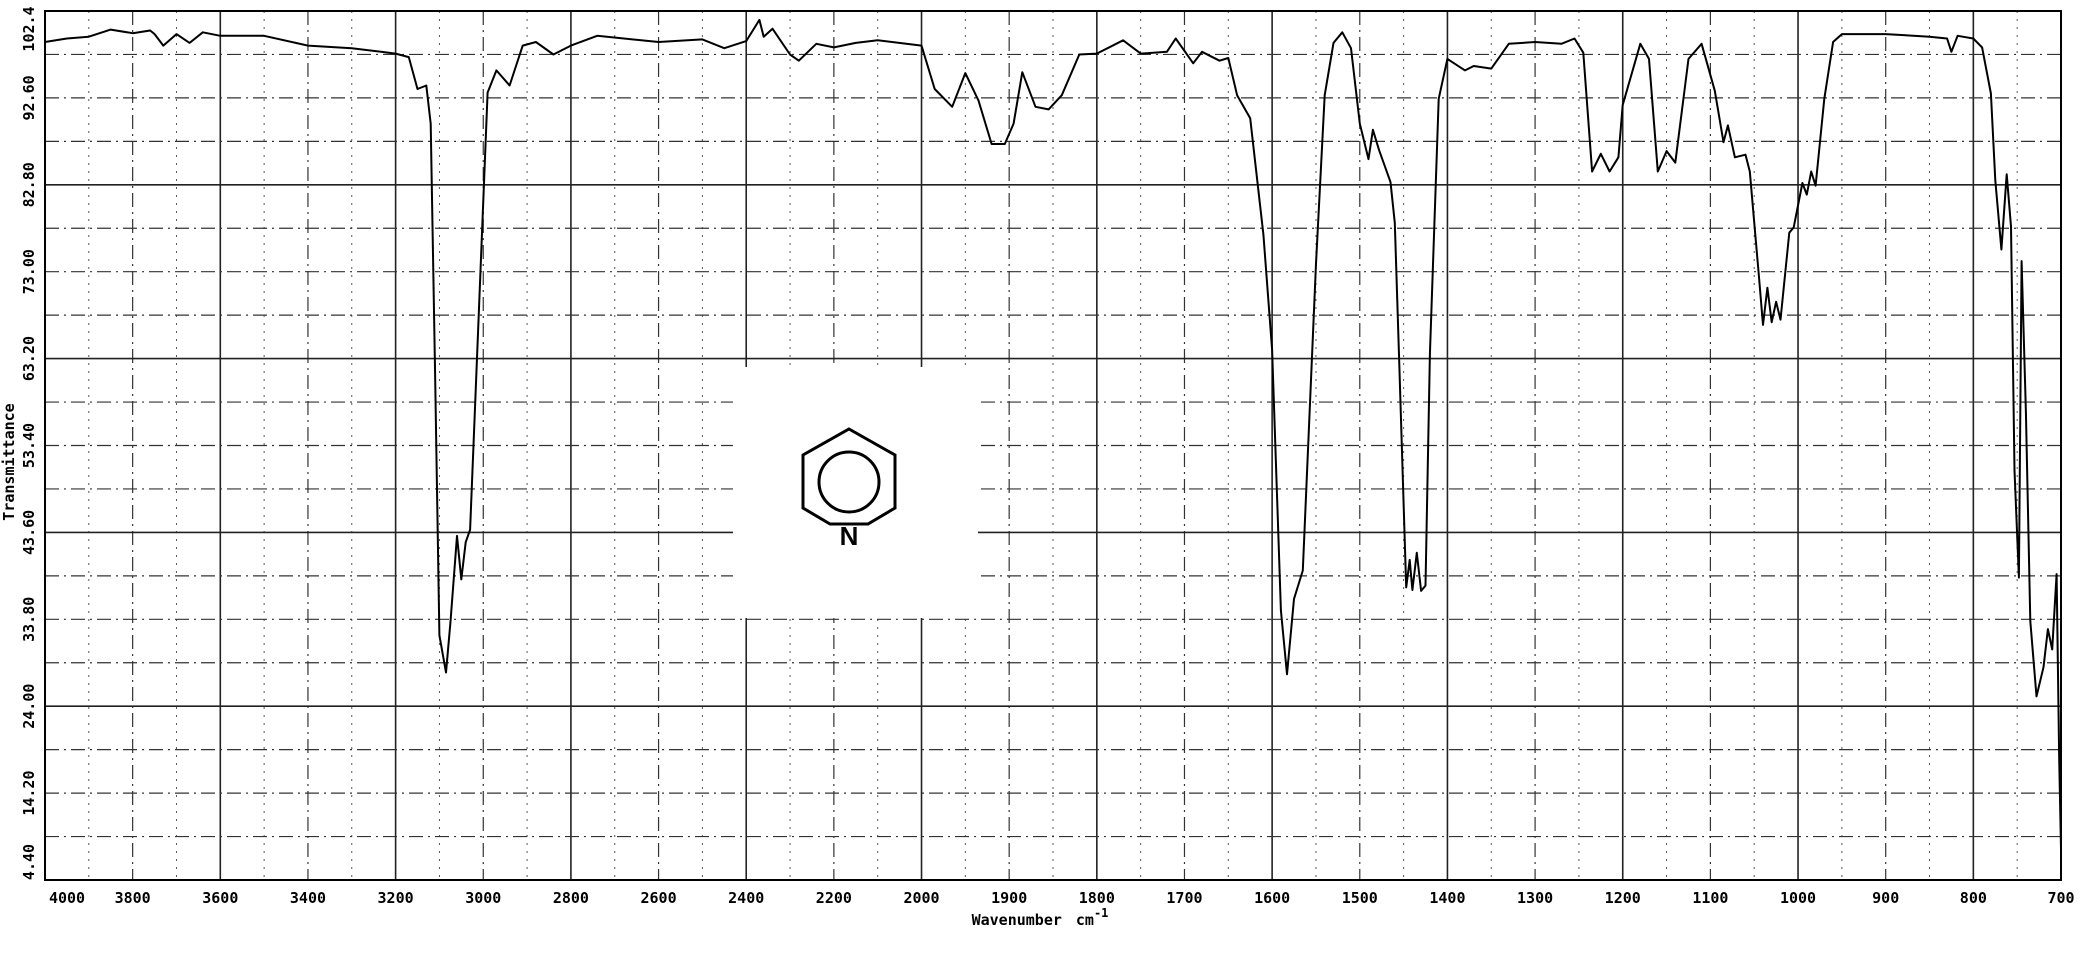 The height and width of the screenshot is (971, 2098). Describe the element at coordinates (1101, 913) in the screenshot. I see `x-axis-unit-exponent: -1` at that location.